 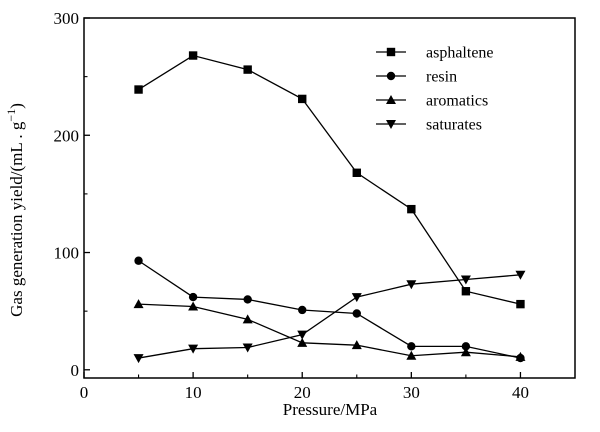 I want to click on series-line-saturates, so click(x=329, y=316).